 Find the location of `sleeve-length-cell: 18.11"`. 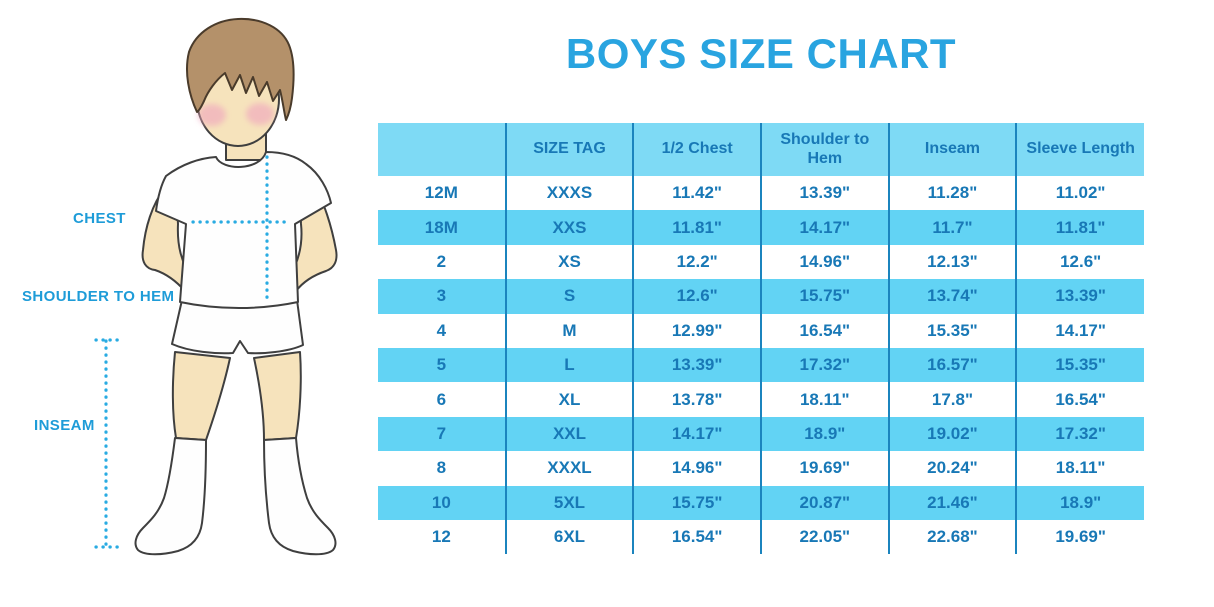

sleeve-length-cell: 18.11" is located at coordinates (1080, 468).